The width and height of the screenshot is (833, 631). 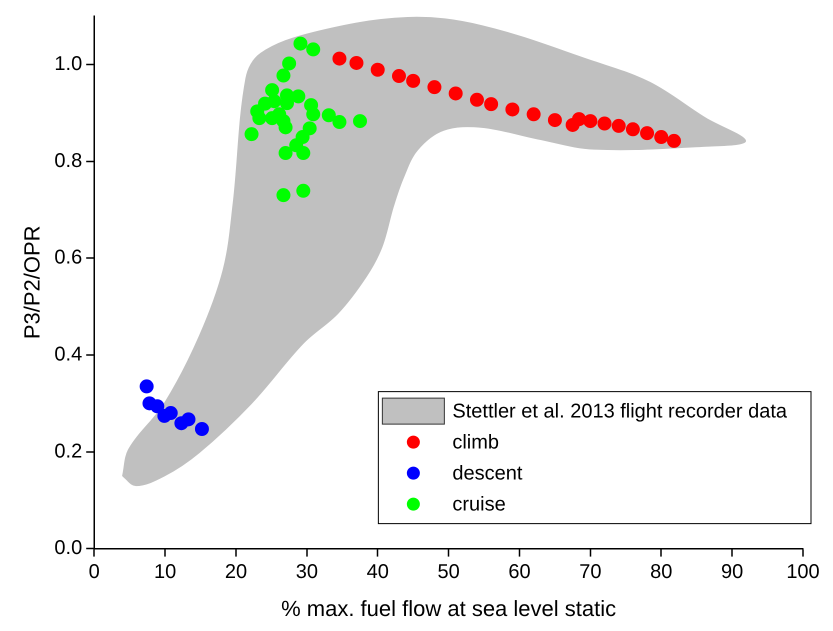 What do you see at coordinates (479, 505) in the screenshot?
I see `legend-label: cruise` at bounding box center [479, 505].